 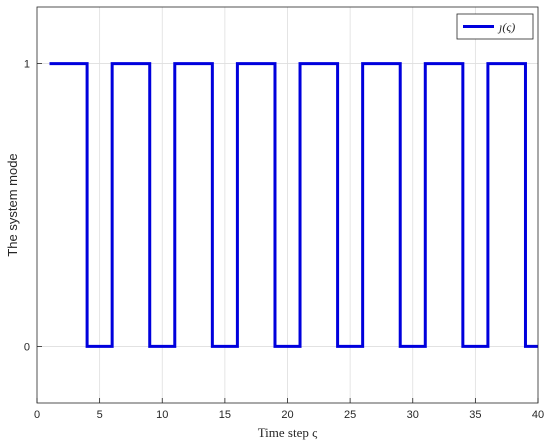 What do you see at coordinates (162, 415) in the screenshot?
I see `x-tick-label: 10` at bounding box center [162, 415].